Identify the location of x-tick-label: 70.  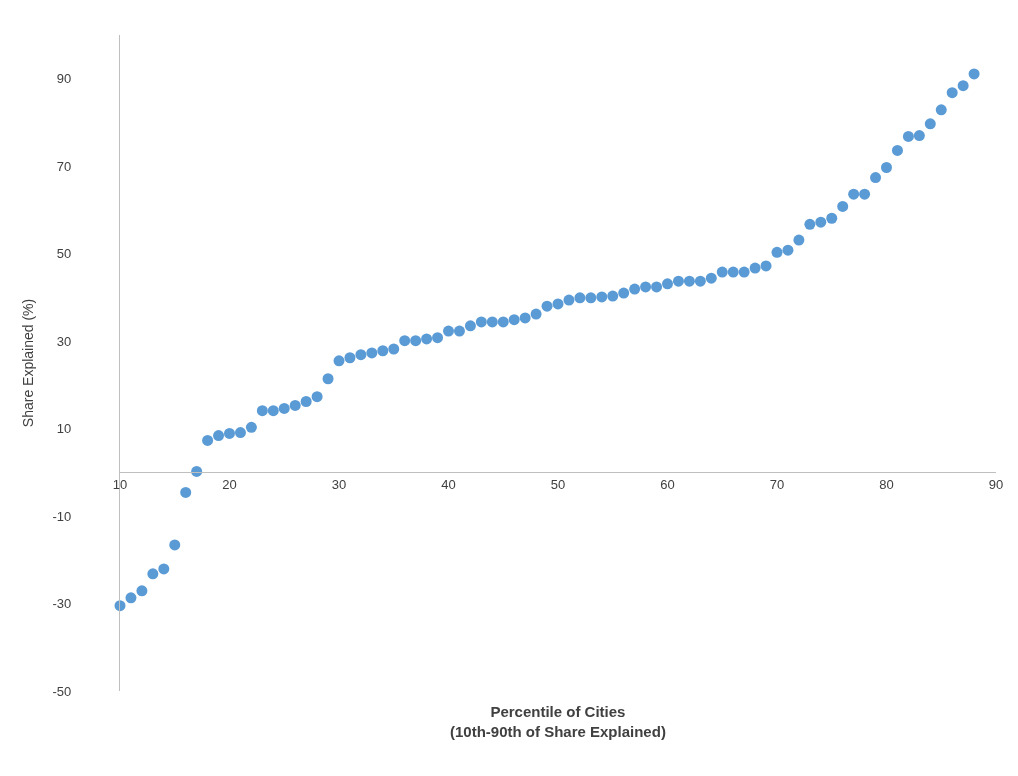
(777, 485).